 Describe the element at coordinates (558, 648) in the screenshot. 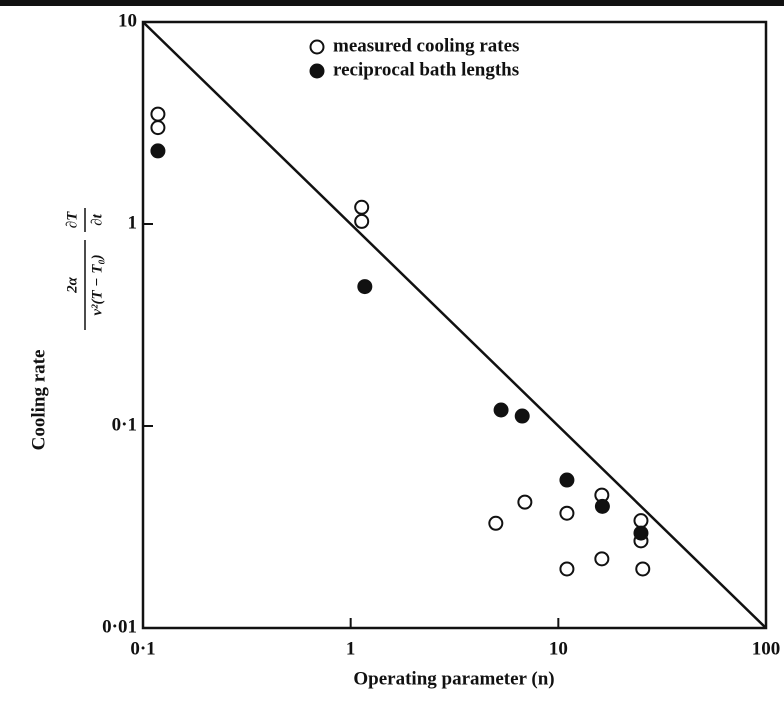

I see `x-tick-label: 10` at that location.